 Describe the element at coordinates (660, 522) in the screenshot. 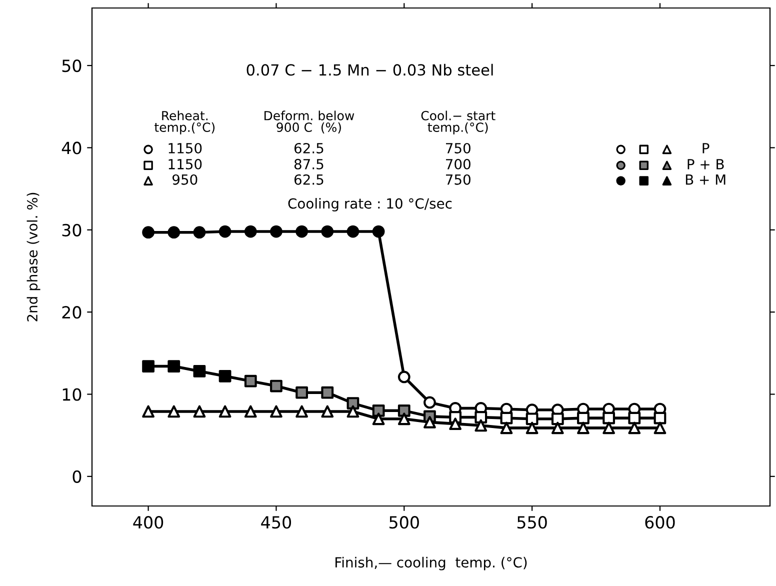

I see `x-tick-label: 600` at that location.